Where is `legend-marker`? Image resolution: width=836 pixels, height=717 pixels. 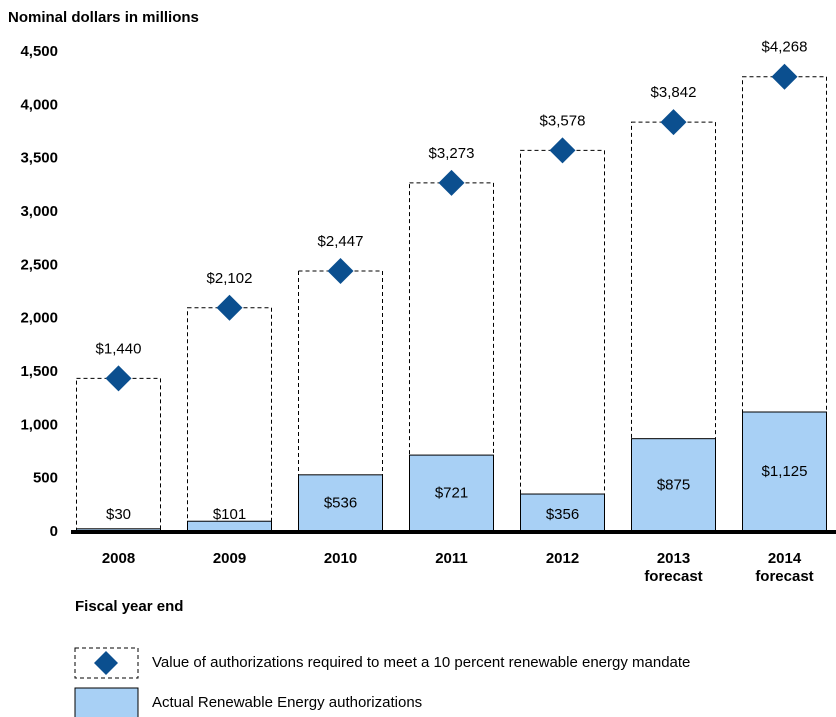
legend-marker is located at coordinates (106, 663).